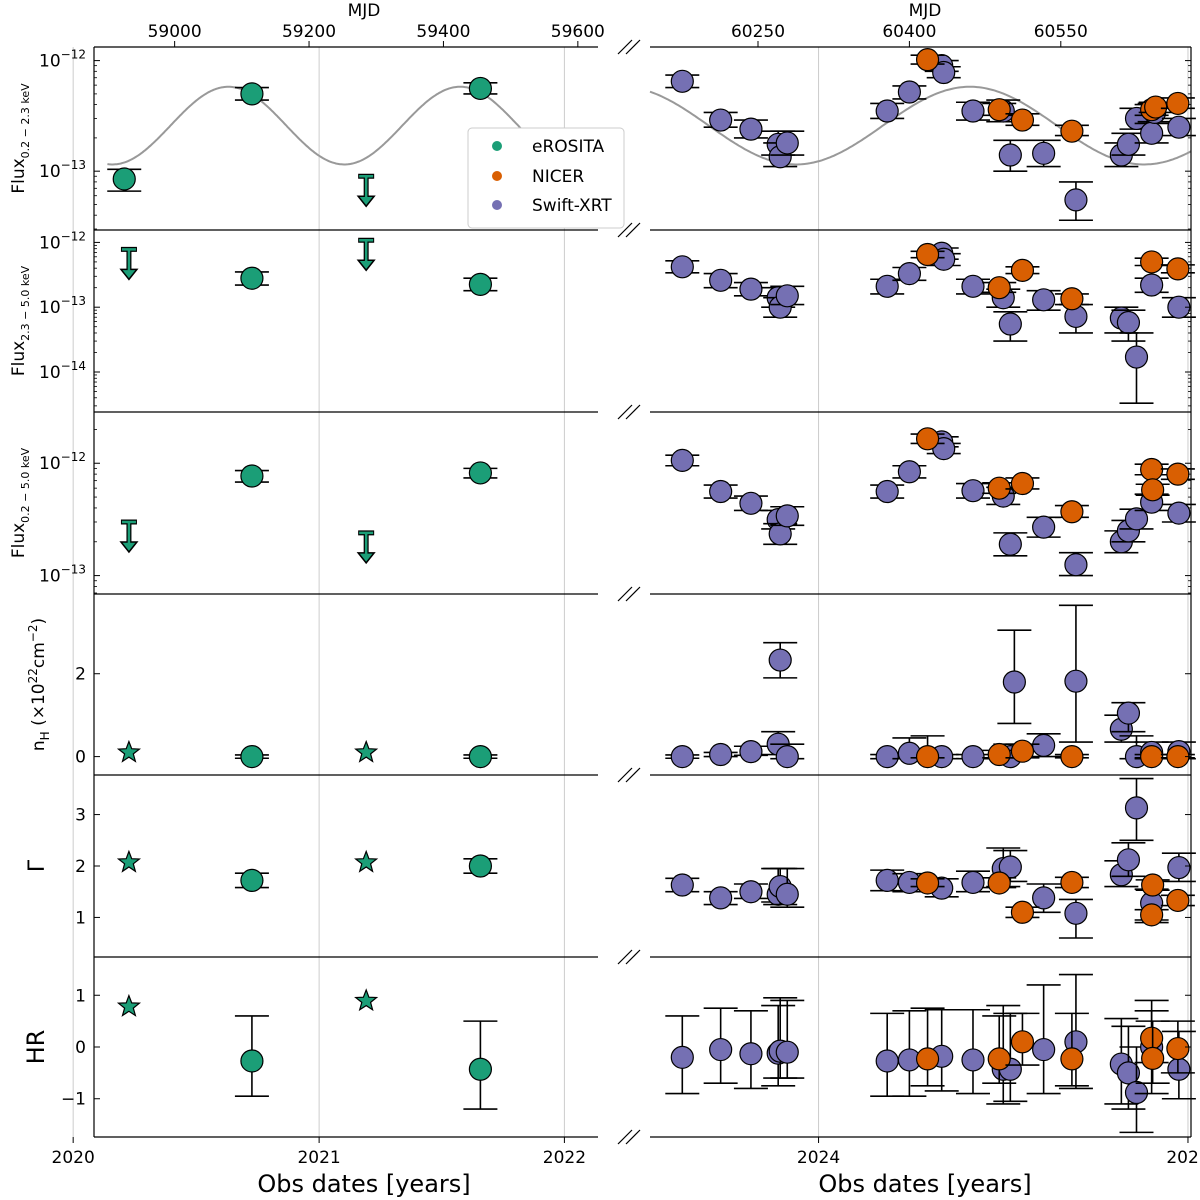 The width and height of the screenshot is (1200, 1200). I want to click on legend-label-swift-xrt: Swift-XRT, so click(572, 206).